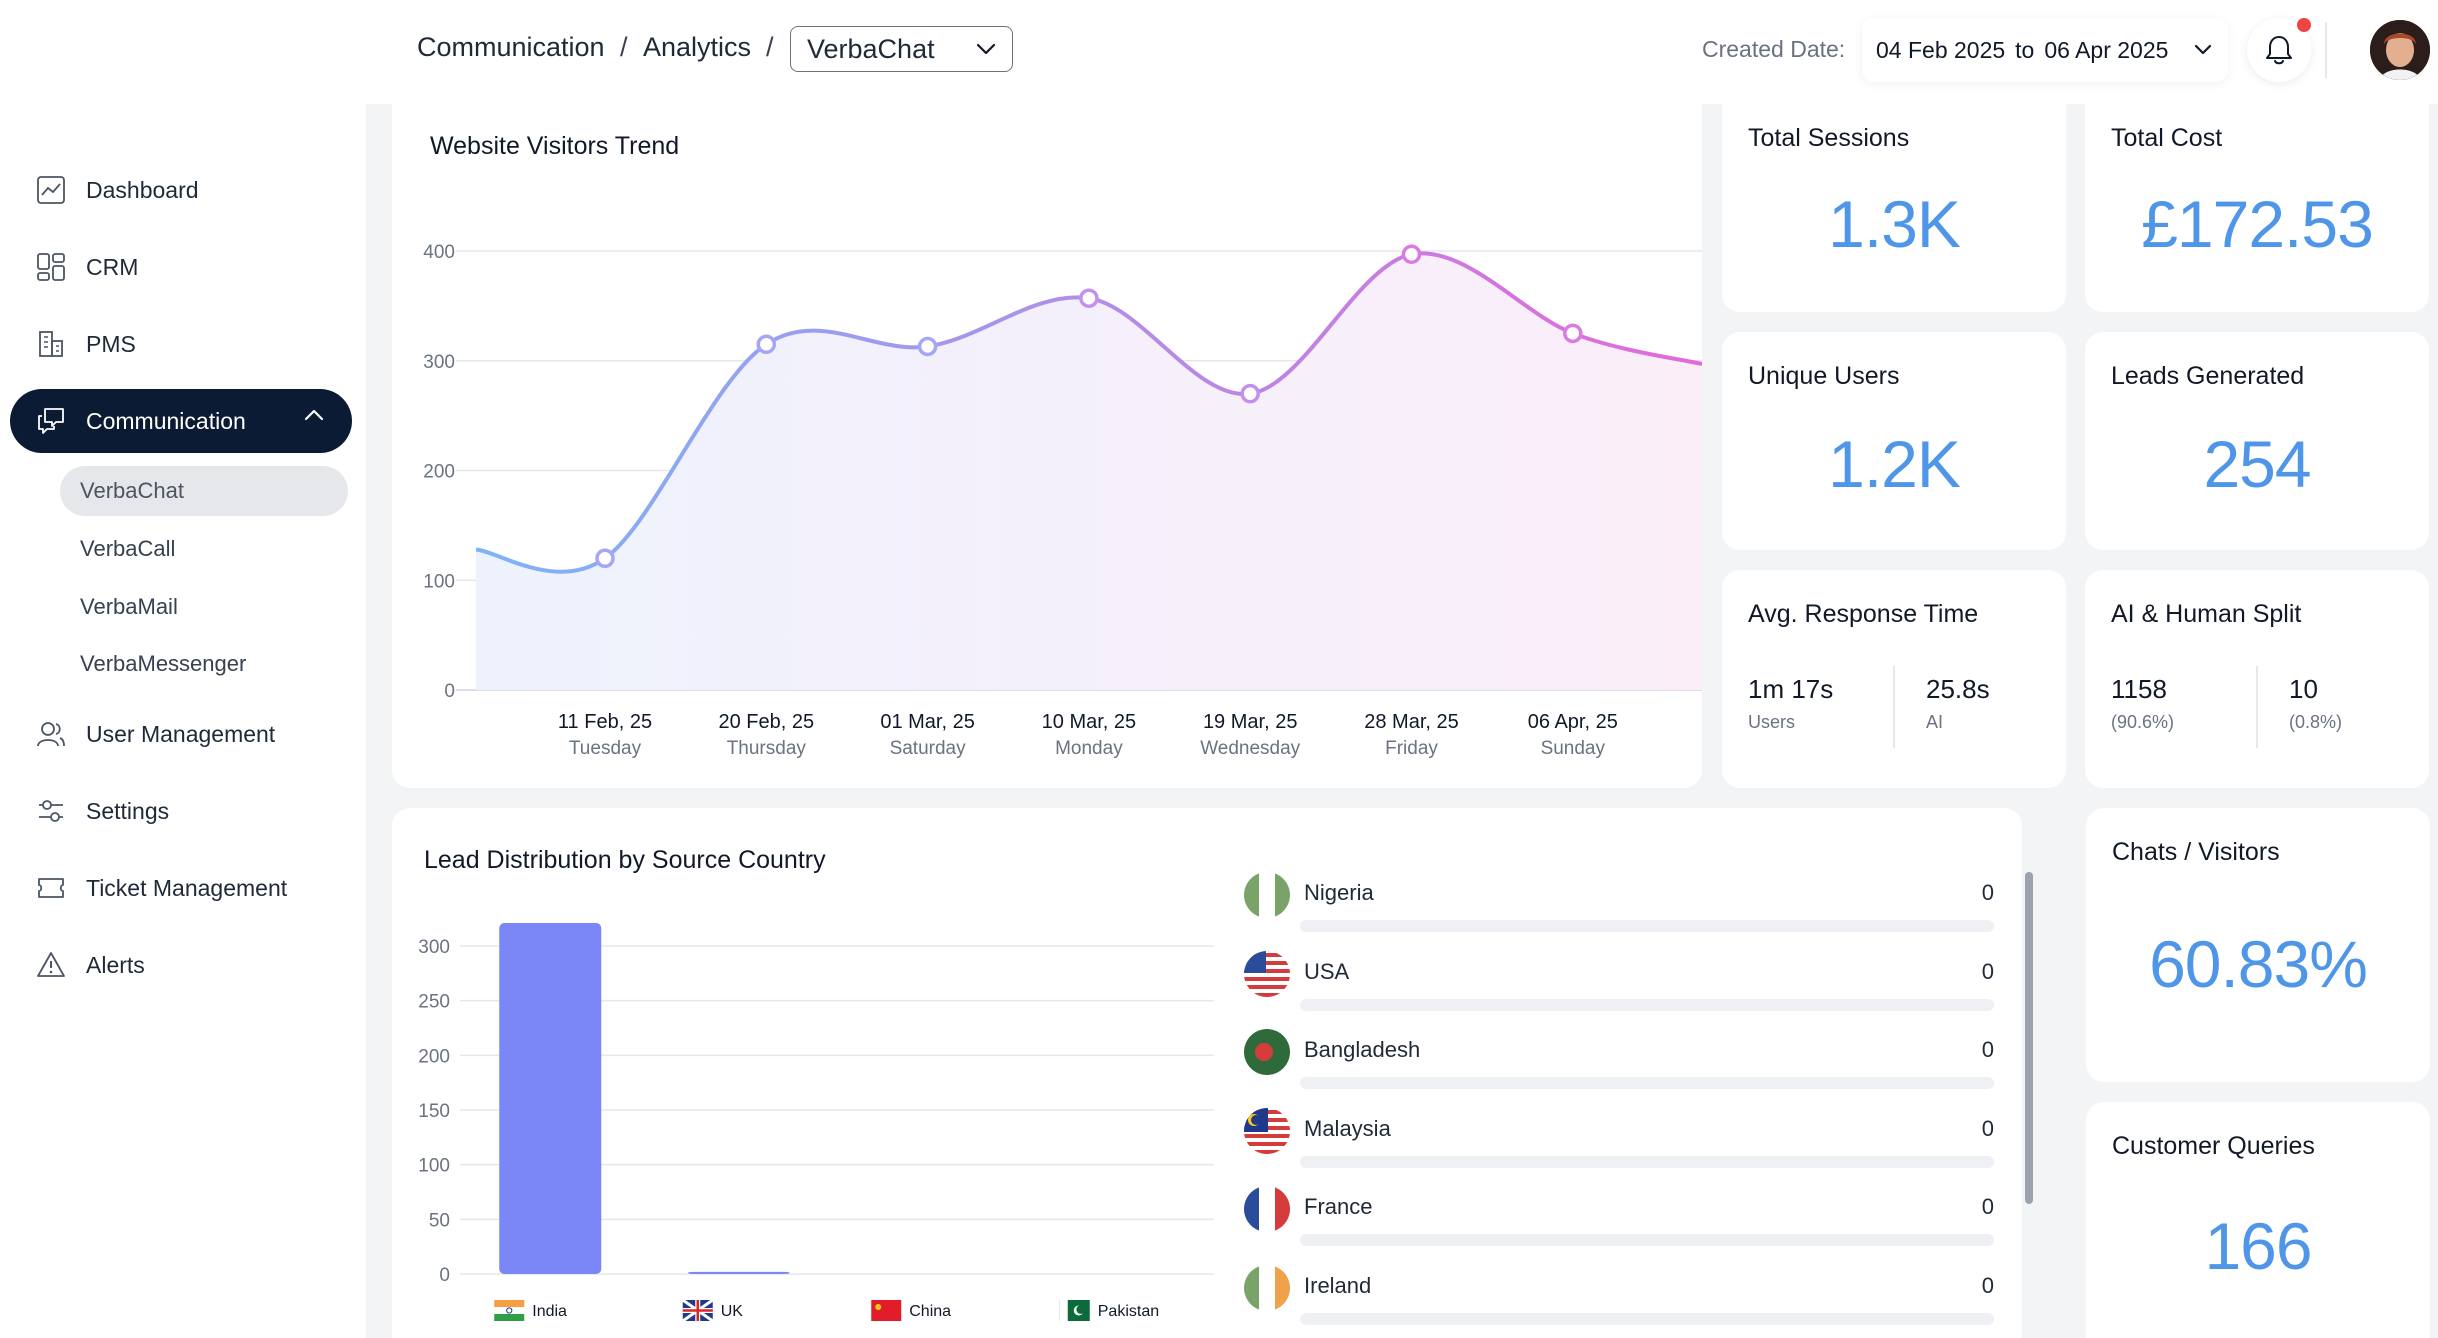  I want to click on sidebar-item-ticket-management: Ticket Management, so click(181, 888).